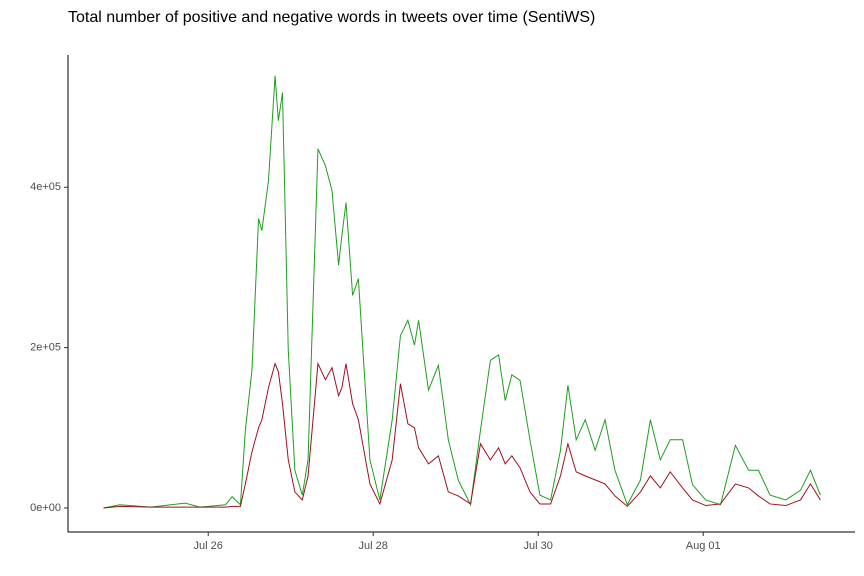 The height and width of the screenshot is (576, 864). Describe the element at coordinates (45, 348) in the screenshot. I see `y-tick-label: 2e+05` at that location.